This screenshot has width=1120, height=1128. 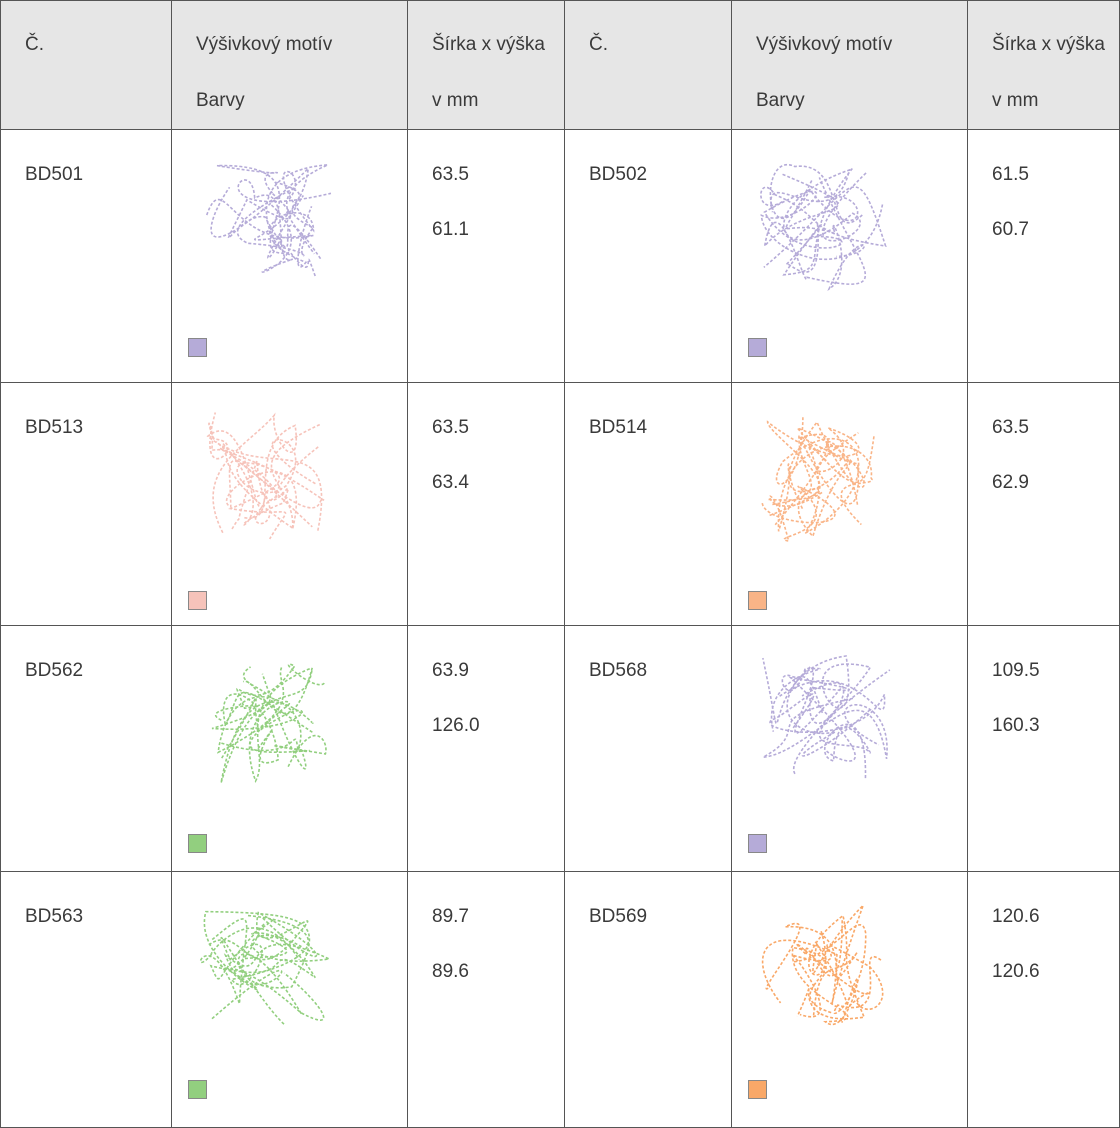 I want to click on cell-text: BD501, so click(x=54, y=174).